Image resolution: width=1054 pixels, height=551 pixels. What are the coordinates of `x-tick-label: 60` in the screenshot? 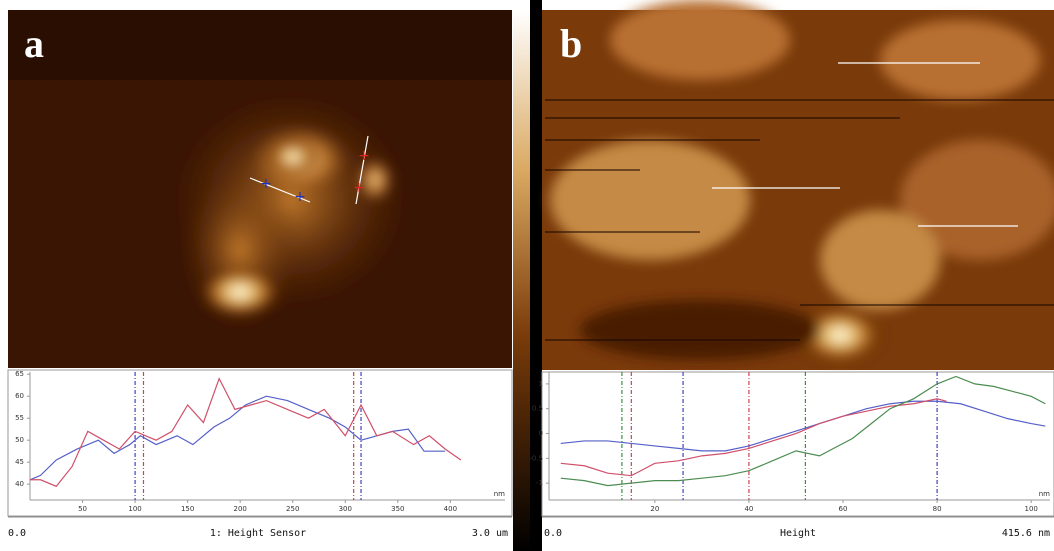 It's located at (843, 509).